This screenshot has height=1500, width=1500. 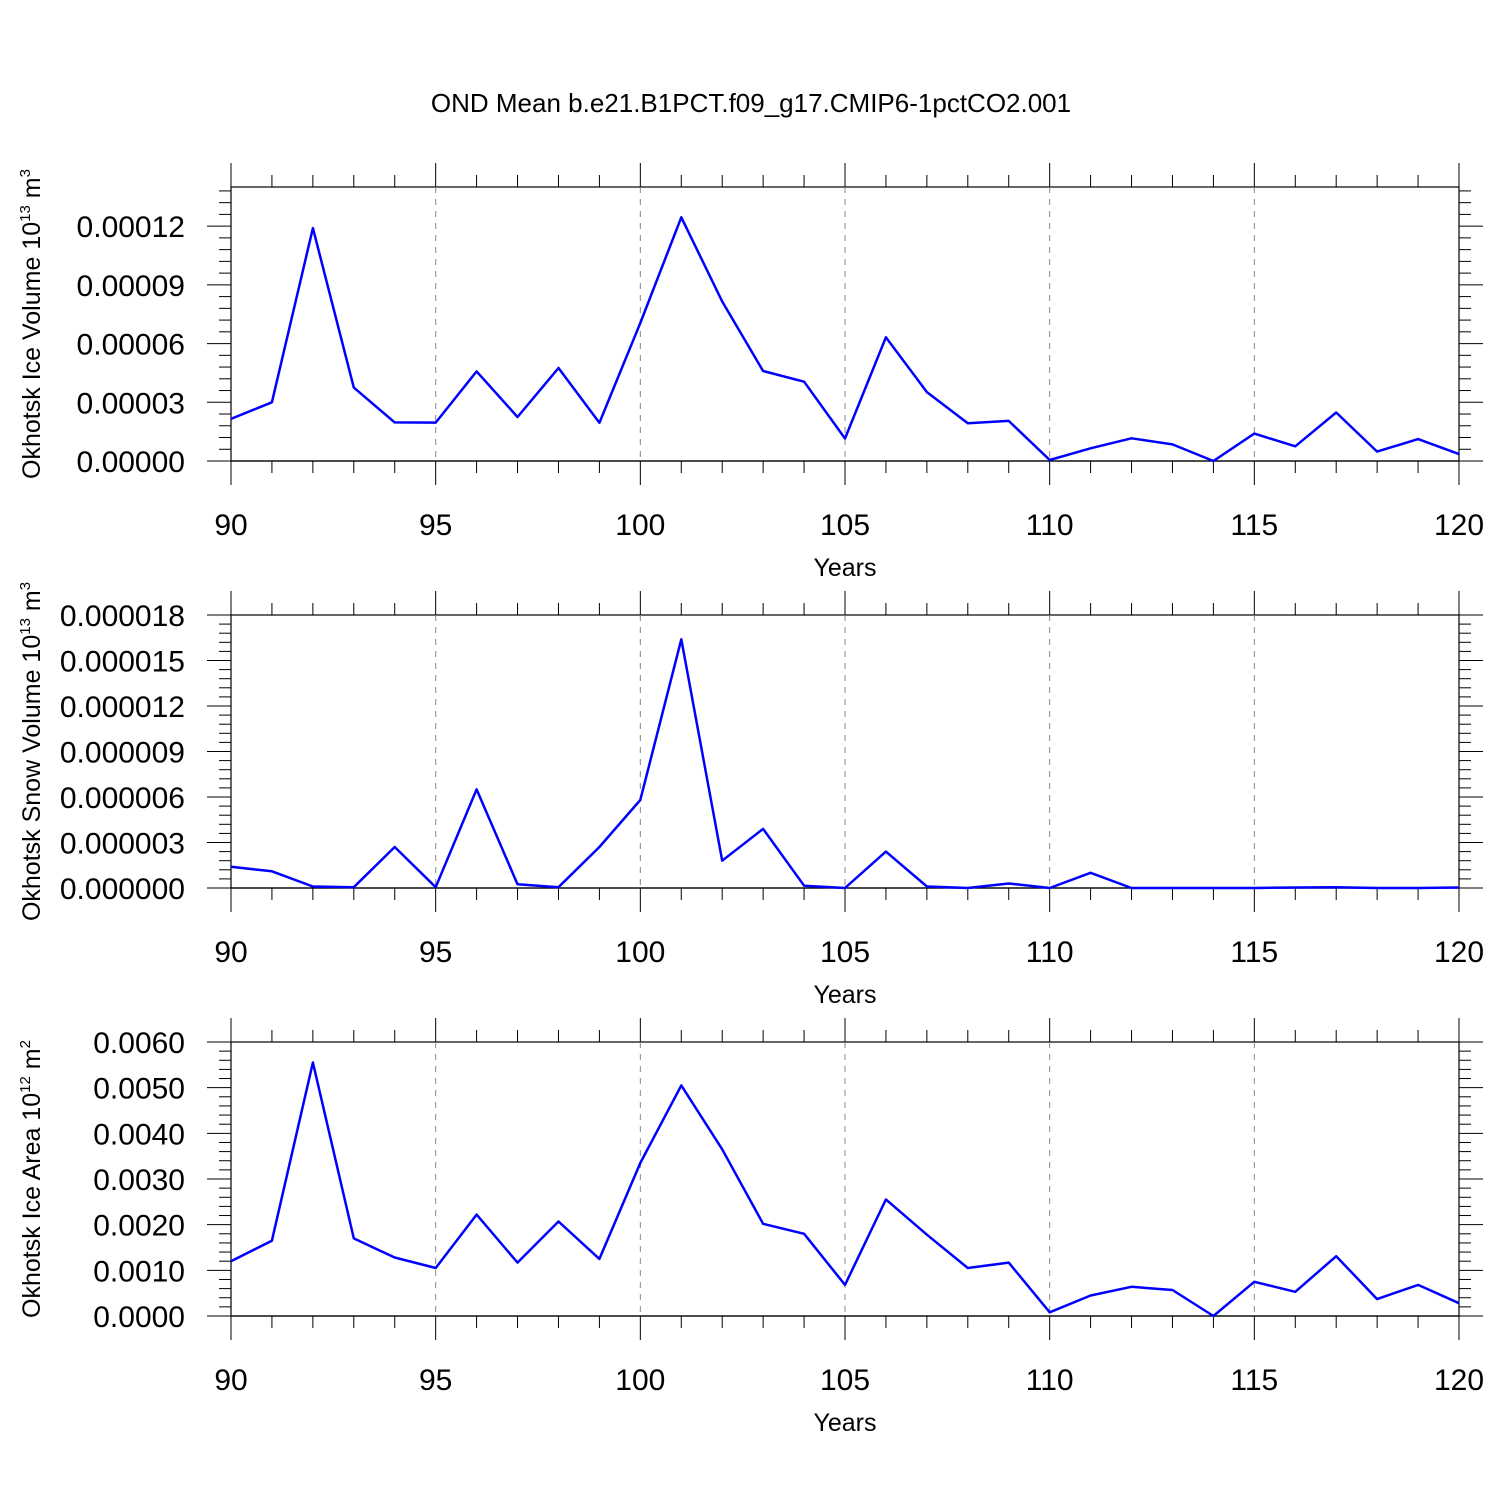 What do you see at coordinates (131, 345) in the screenshot?
I see `y-tick-label: 0.00006` at bounding box center [131, 345].